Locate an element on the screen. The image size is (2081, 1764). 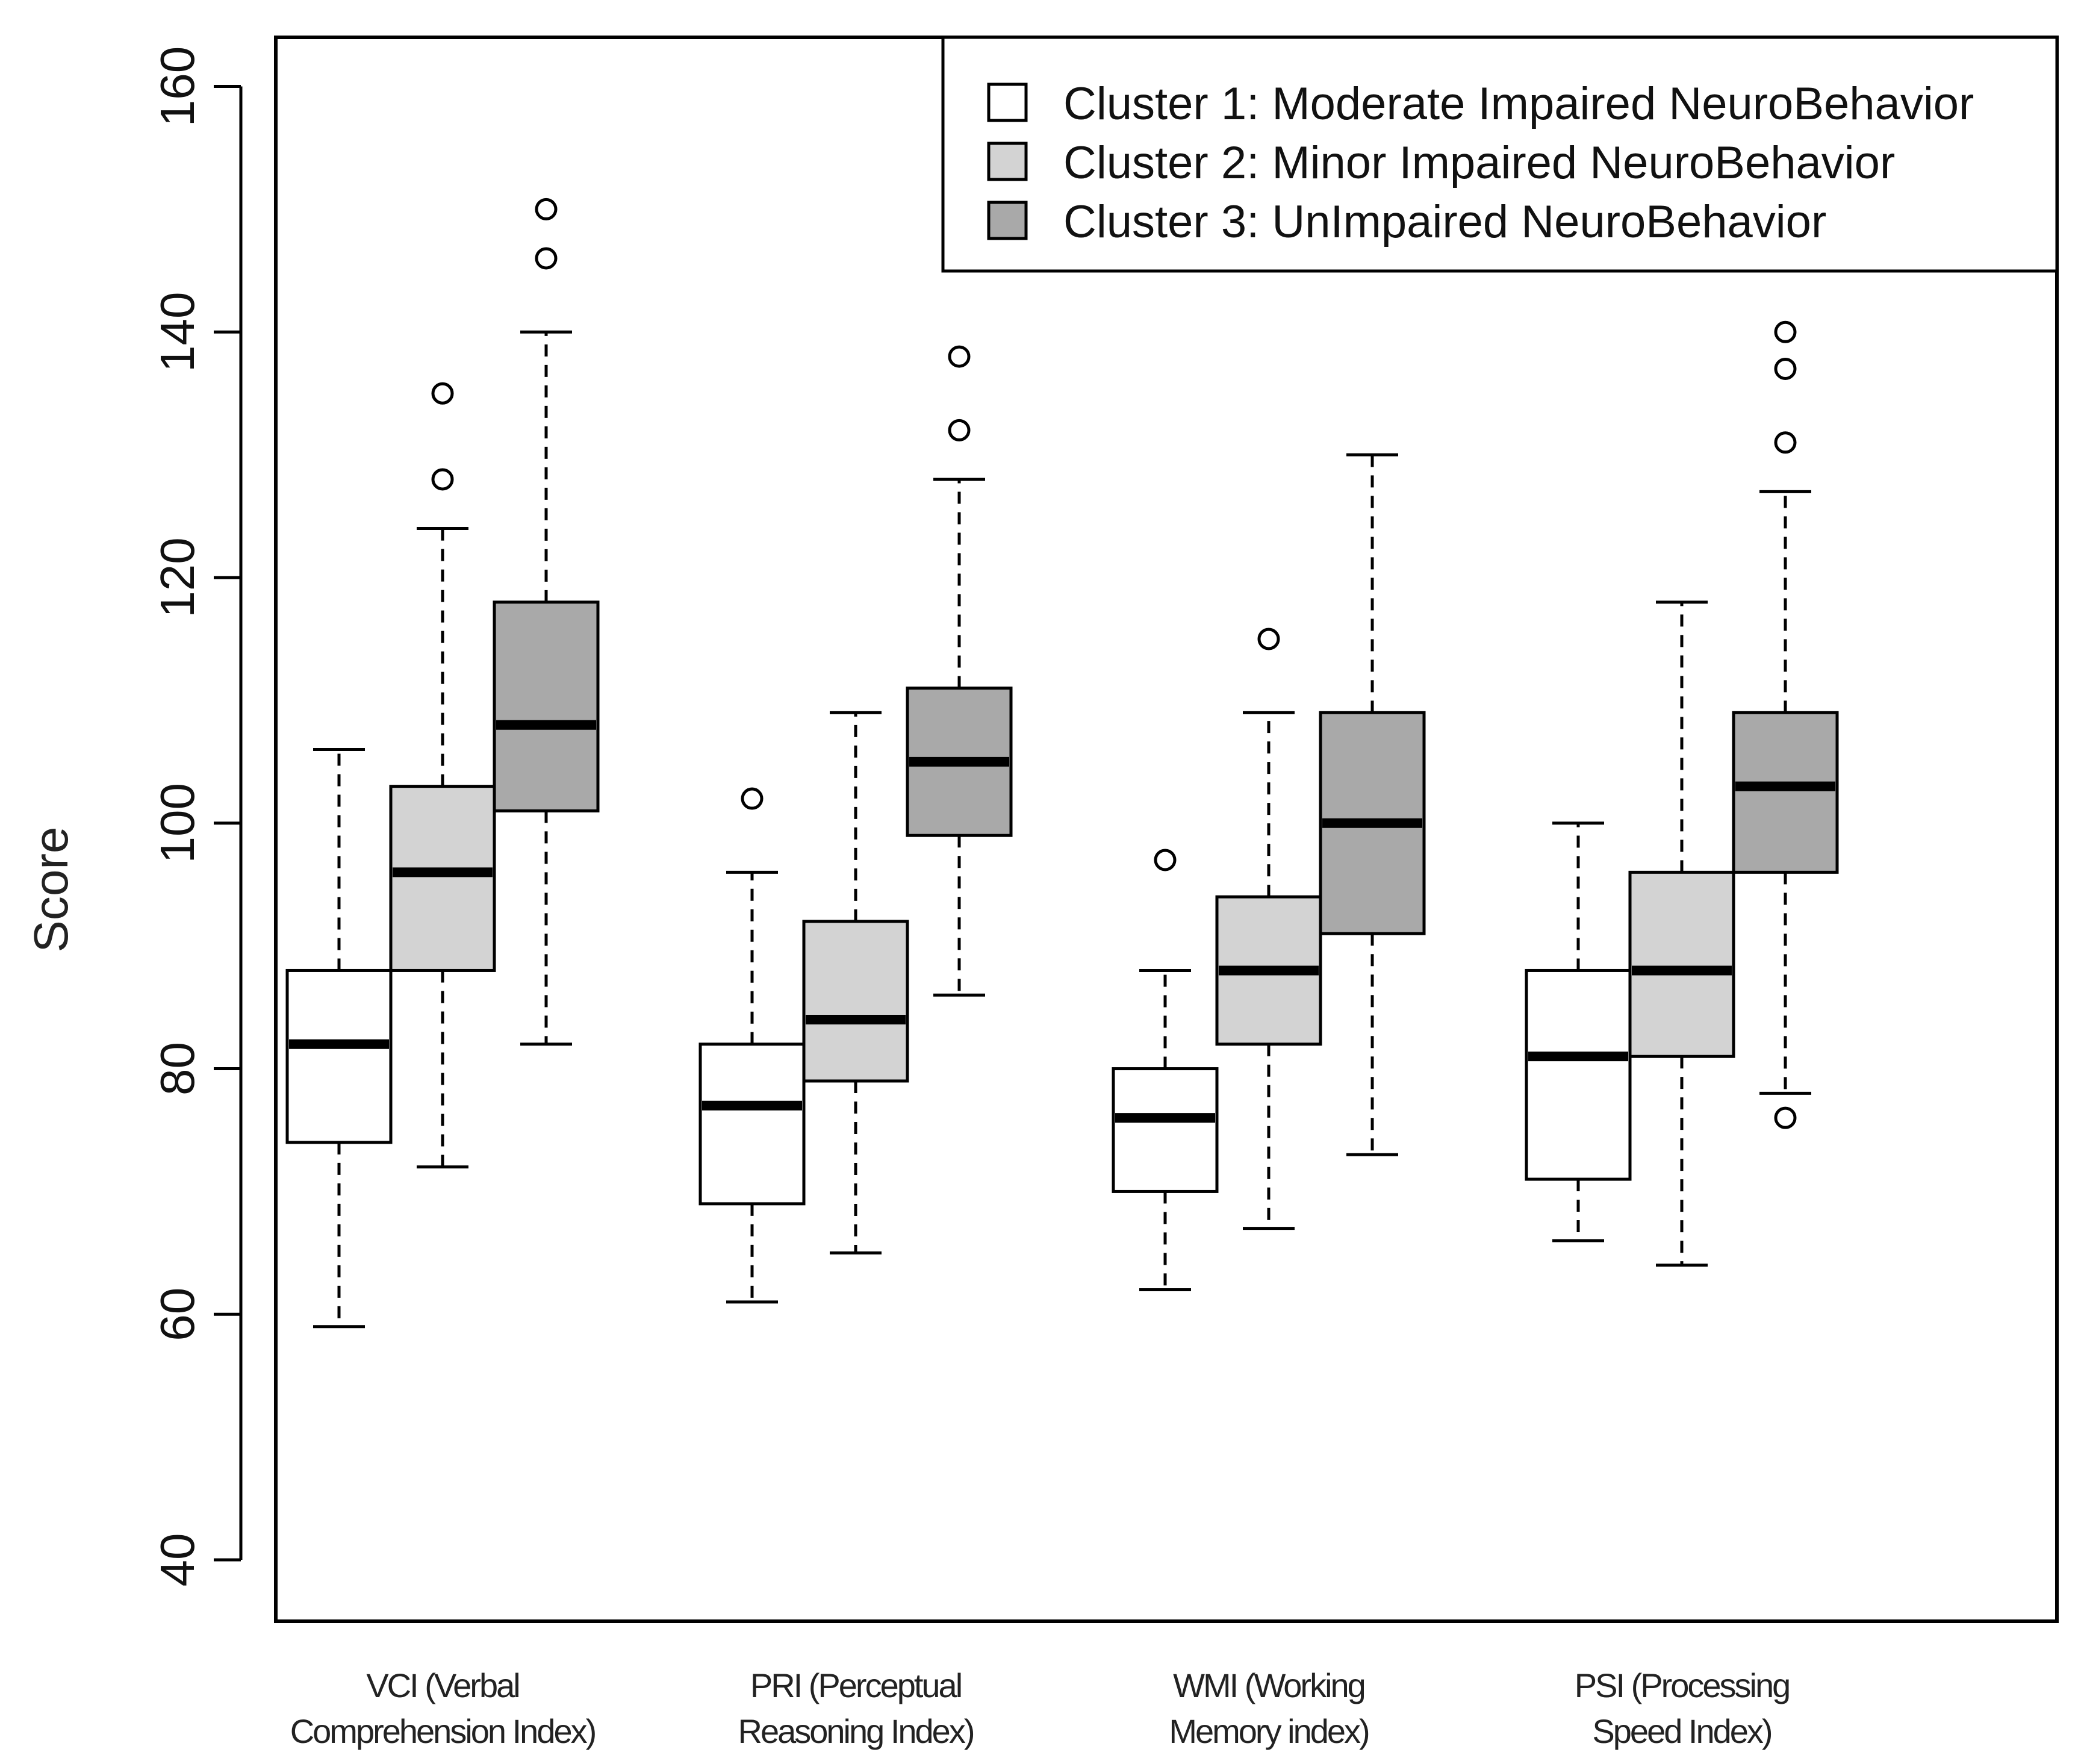
y-tick-label: 140 is located at coordinates (178, 332).